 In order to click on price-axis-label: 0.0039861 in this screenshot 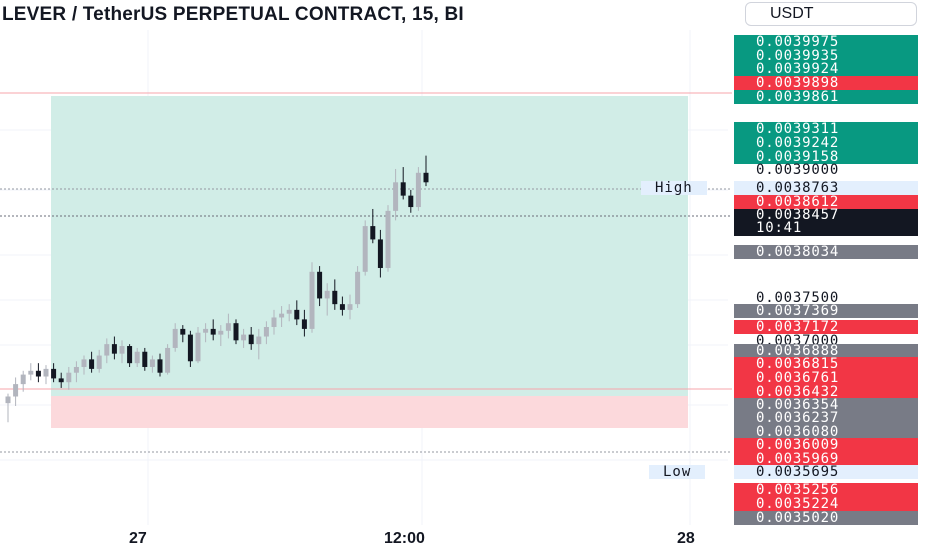, I will do `click(826, 97)`.